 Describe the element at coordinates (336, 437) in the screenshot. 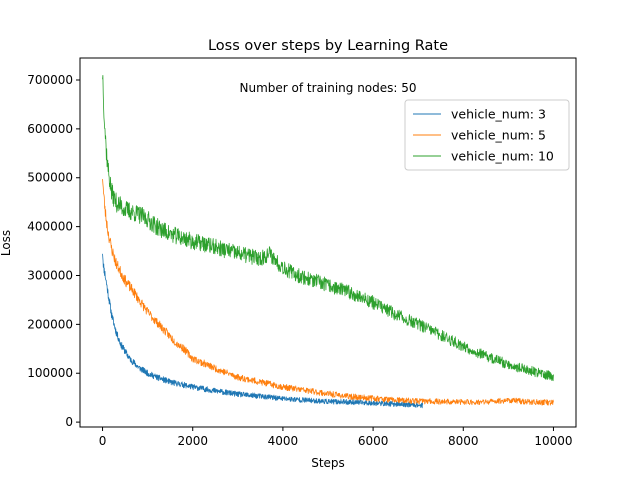

I see `x-axis: 0 2000 4000 6000 8000 10000` at that location.